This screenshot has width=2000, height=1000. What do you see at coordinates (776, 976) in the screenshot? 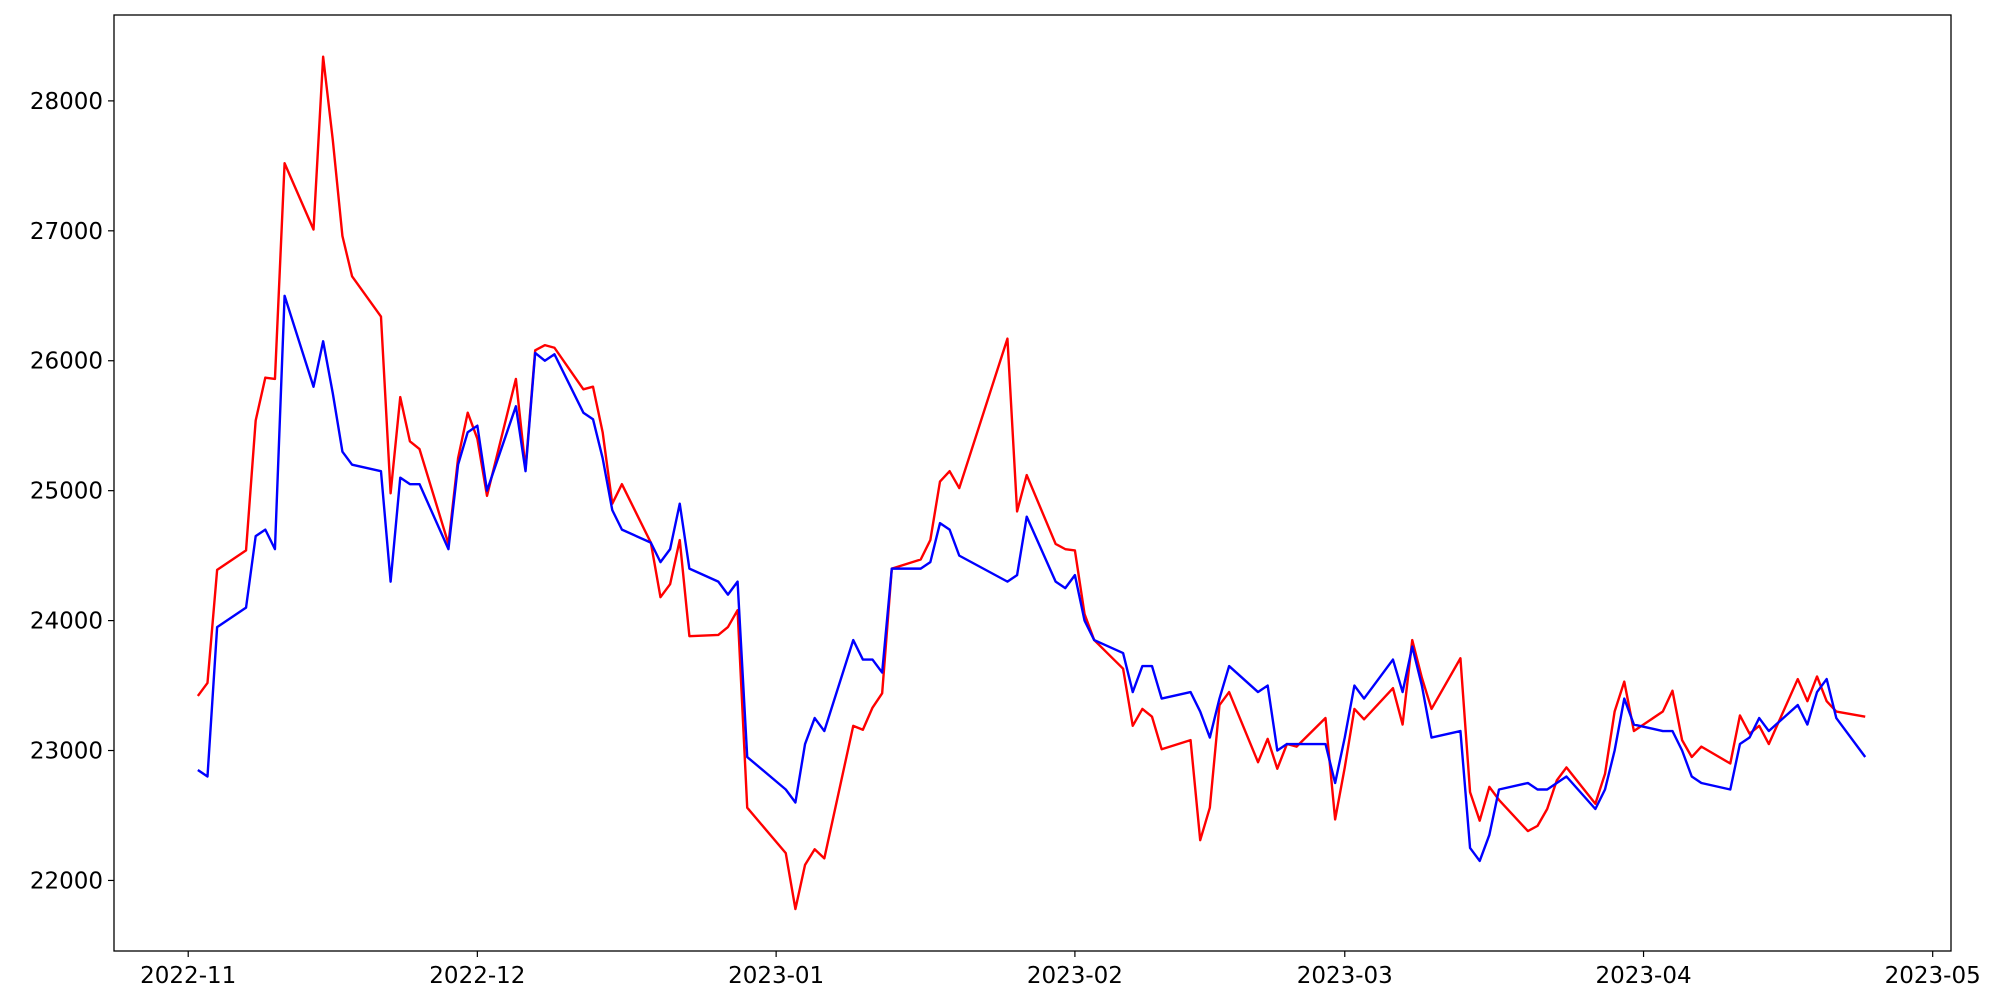
I see `x-tick-label: 2023-01` at bounding box center [776, 976].